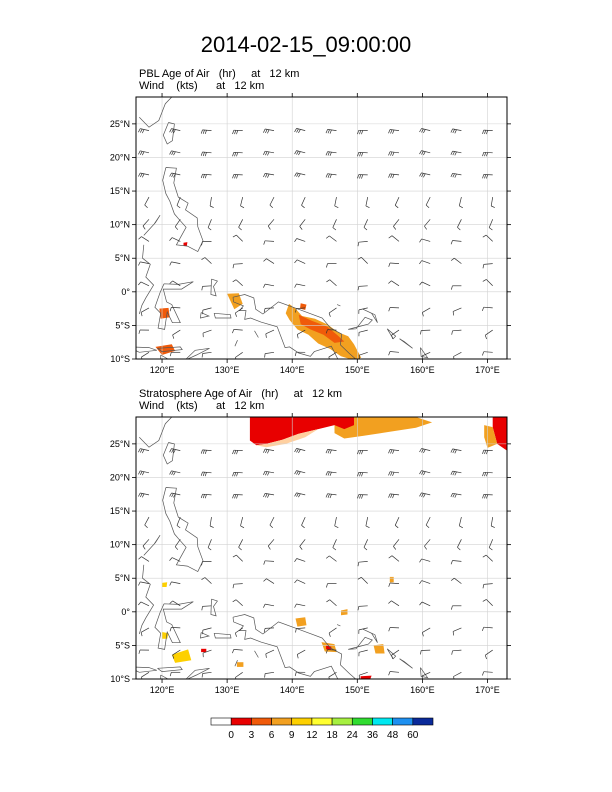 This screenshot has height=792, width=612. I want to click on colorbar-label: 3, so click(252, 735).